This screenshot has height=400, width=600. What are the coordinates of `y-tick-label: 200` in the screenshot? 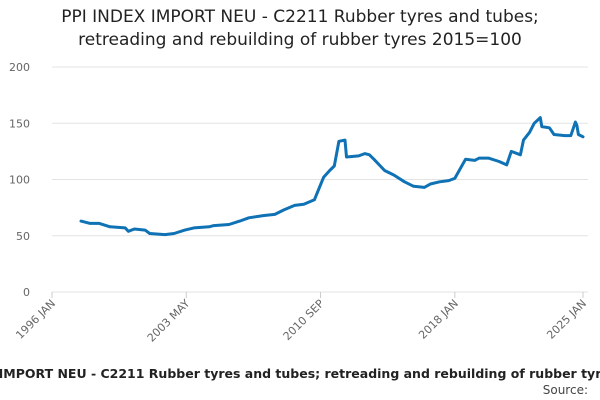 It's located at (19, 67).